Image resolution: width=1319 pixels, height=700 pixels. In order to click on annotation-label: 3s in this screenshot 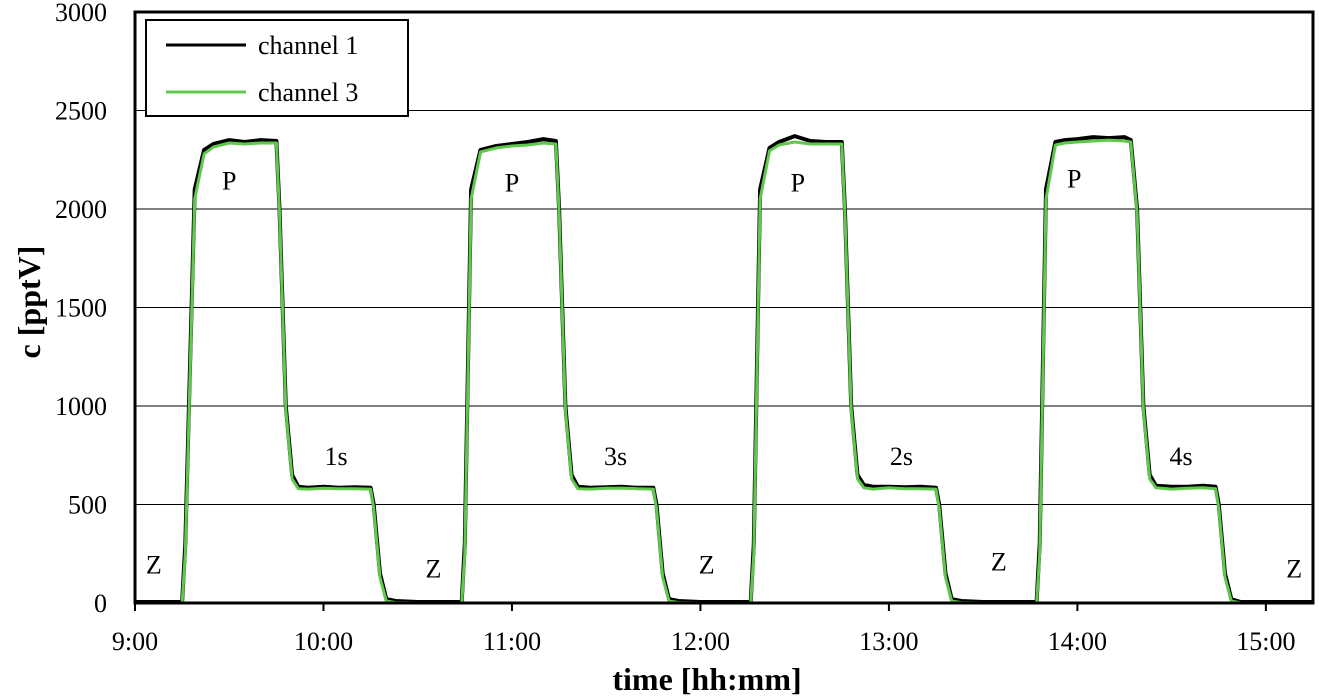, I will do `click(615, 456)`.